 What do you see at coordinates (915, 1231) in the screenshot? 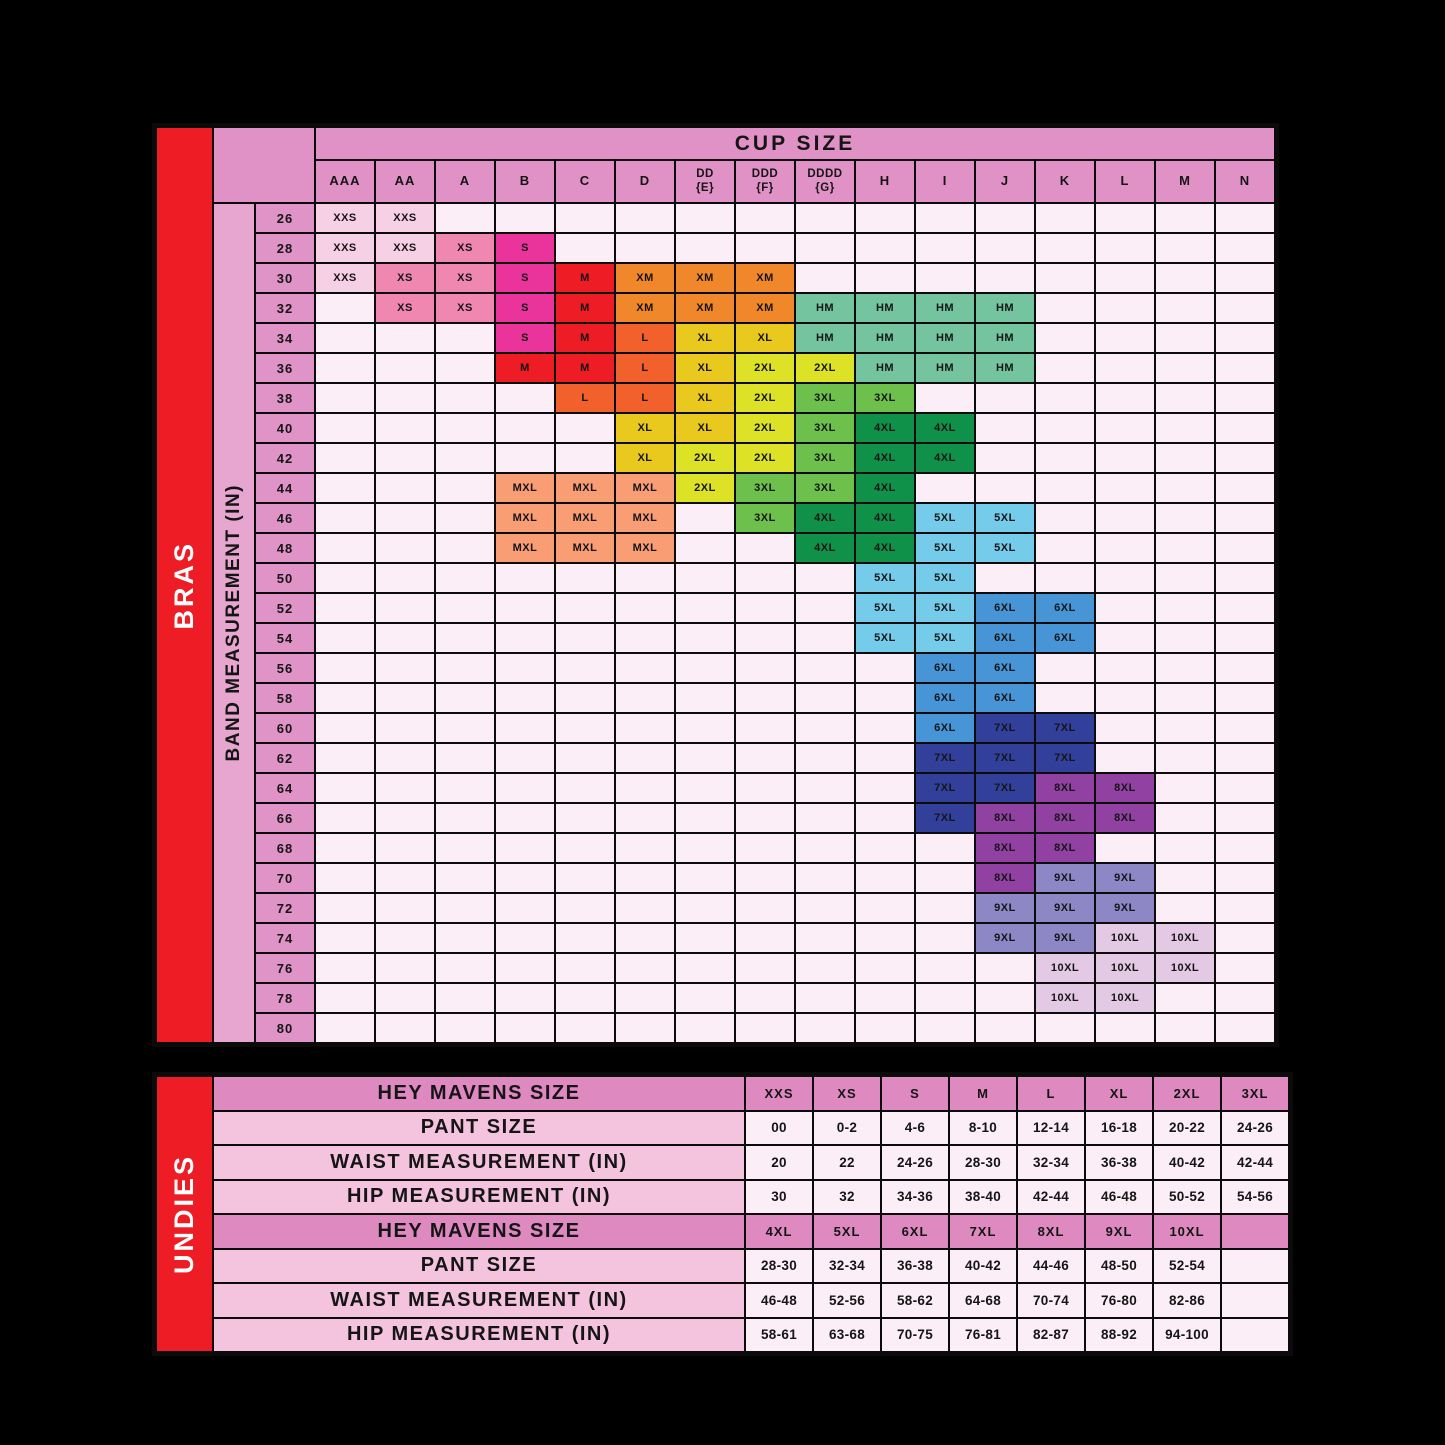
I see `undies-size-cell: 6XL` at bounding box center [915, 1231].